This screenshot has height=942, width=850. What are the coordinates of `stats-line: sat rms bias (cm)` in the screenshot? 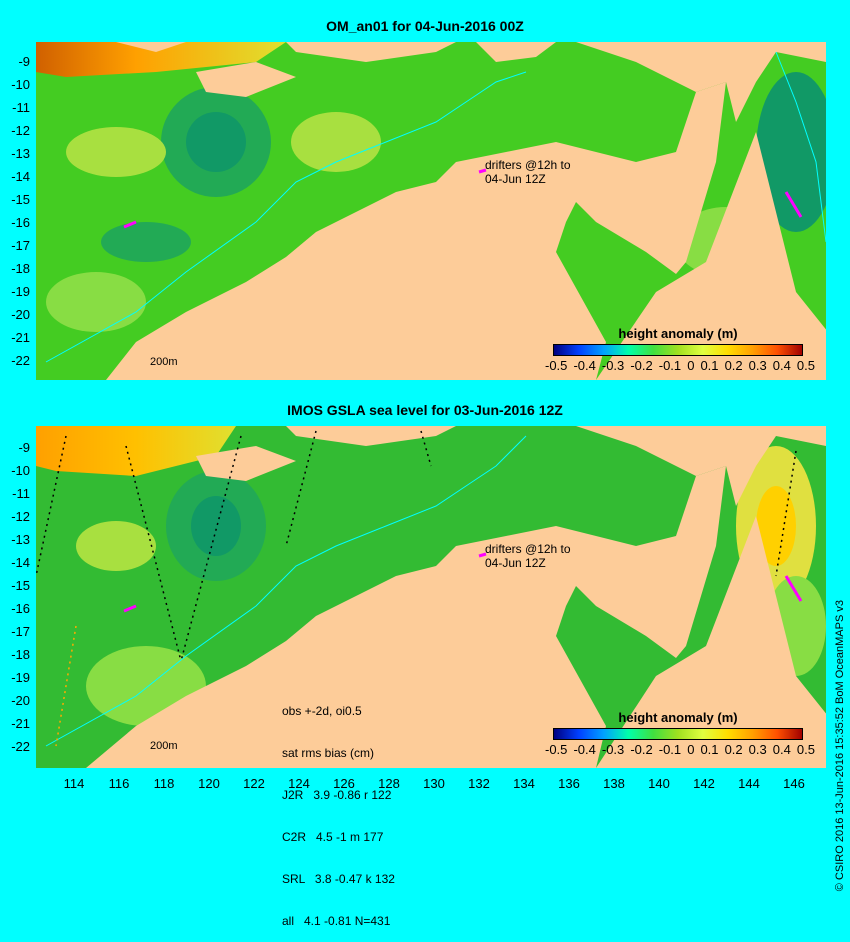 It's located at (328, 753).